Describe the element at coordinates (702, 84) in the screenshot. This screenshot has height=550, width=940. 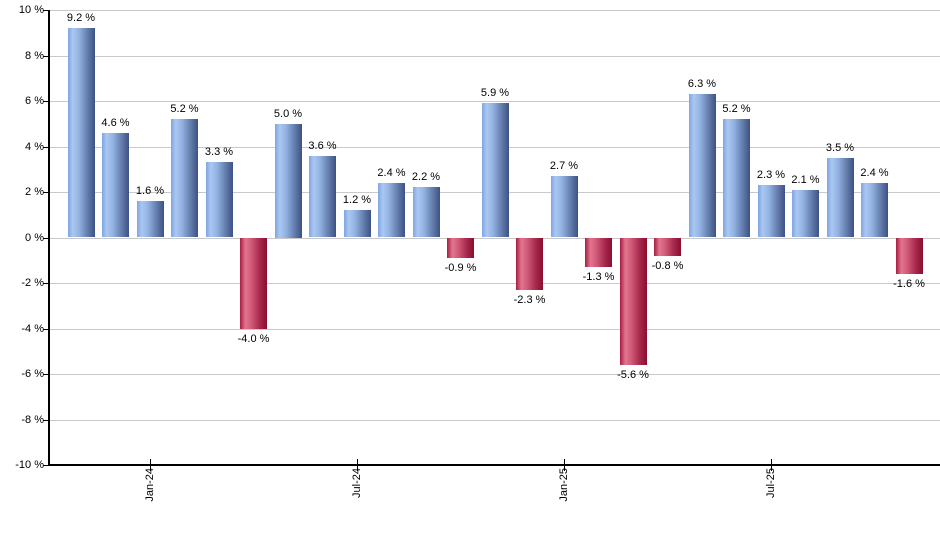
I see `bar-value-label: 6.3 %` at that location.